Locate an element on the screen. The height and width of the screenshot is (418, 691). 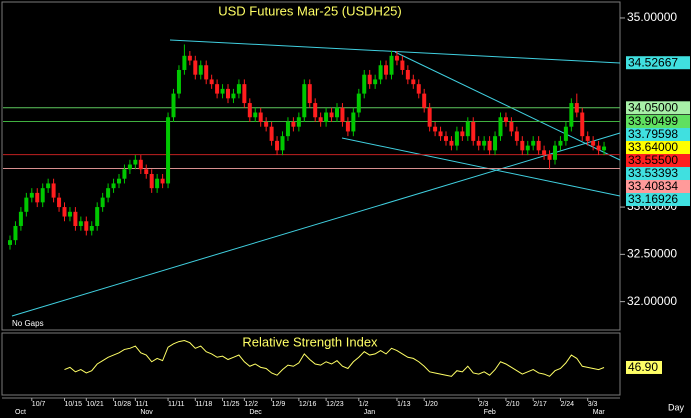
month-label: Jan is located at coordinates (369, 412).